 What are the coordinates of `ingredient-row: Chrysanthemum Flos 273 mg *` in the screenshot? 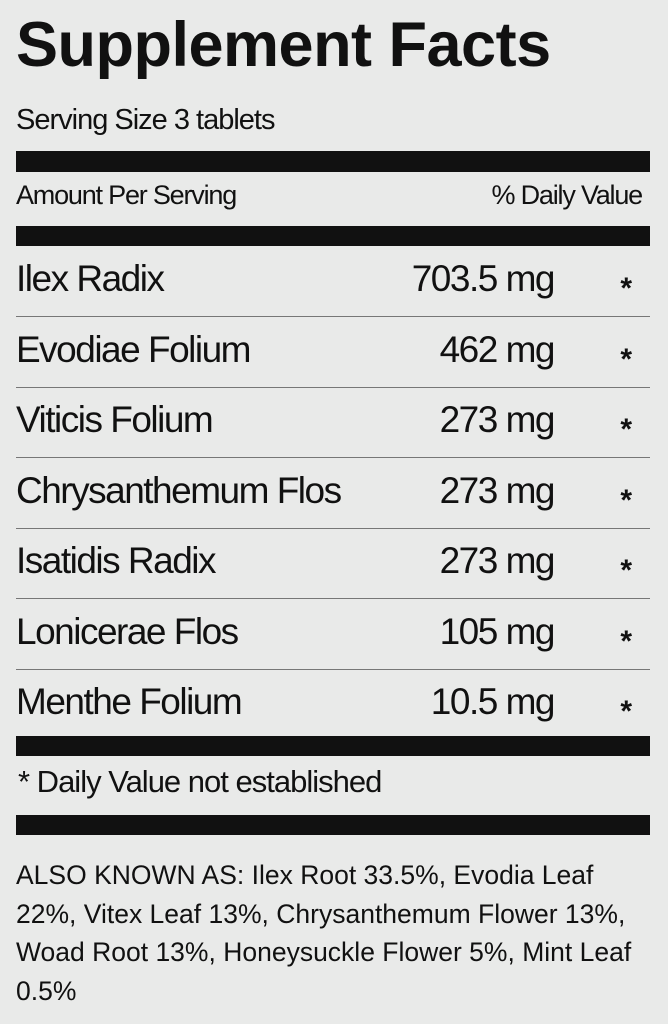 It's located at (333, 493).